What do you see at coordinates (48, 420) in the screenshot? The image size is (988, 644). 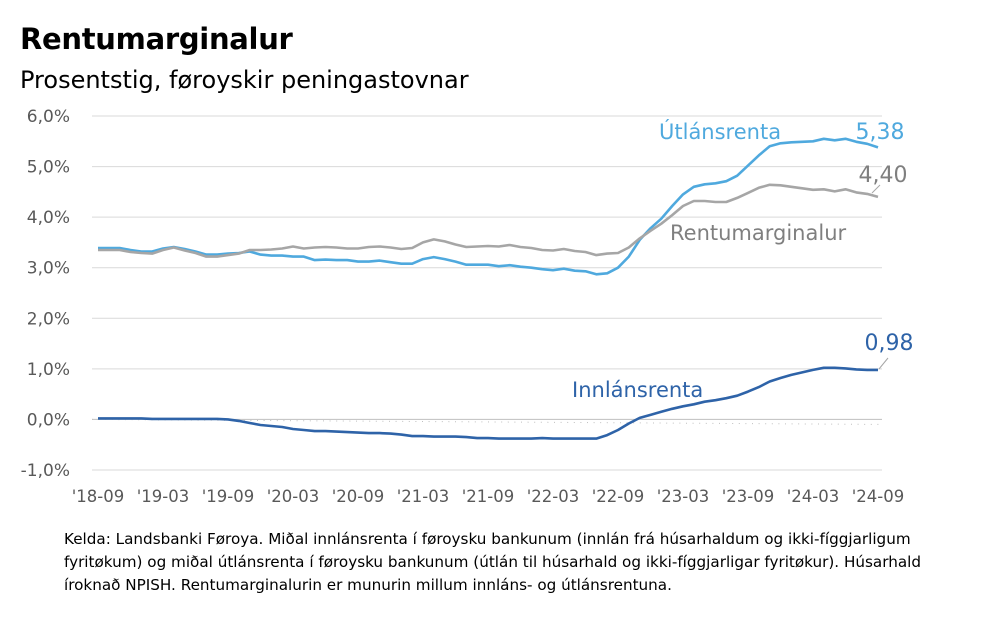 I see `y-tick-label: 0,0%` at bounding box center [48, 420].